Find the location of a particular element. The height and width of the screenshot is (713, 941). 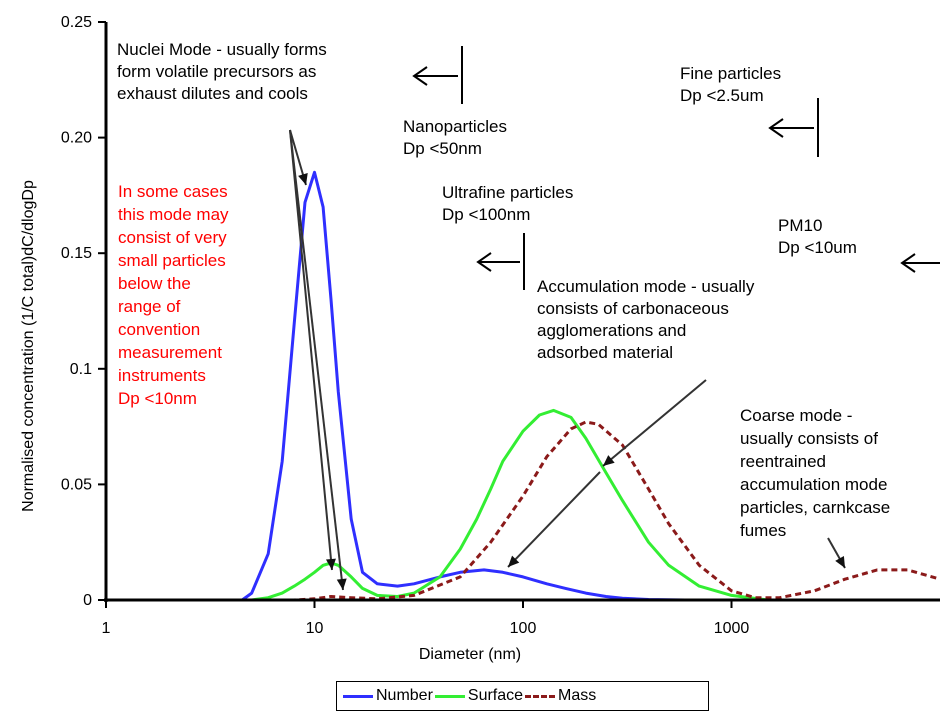

y-tick-label: 0.15 is located at coordinates (76, 253).